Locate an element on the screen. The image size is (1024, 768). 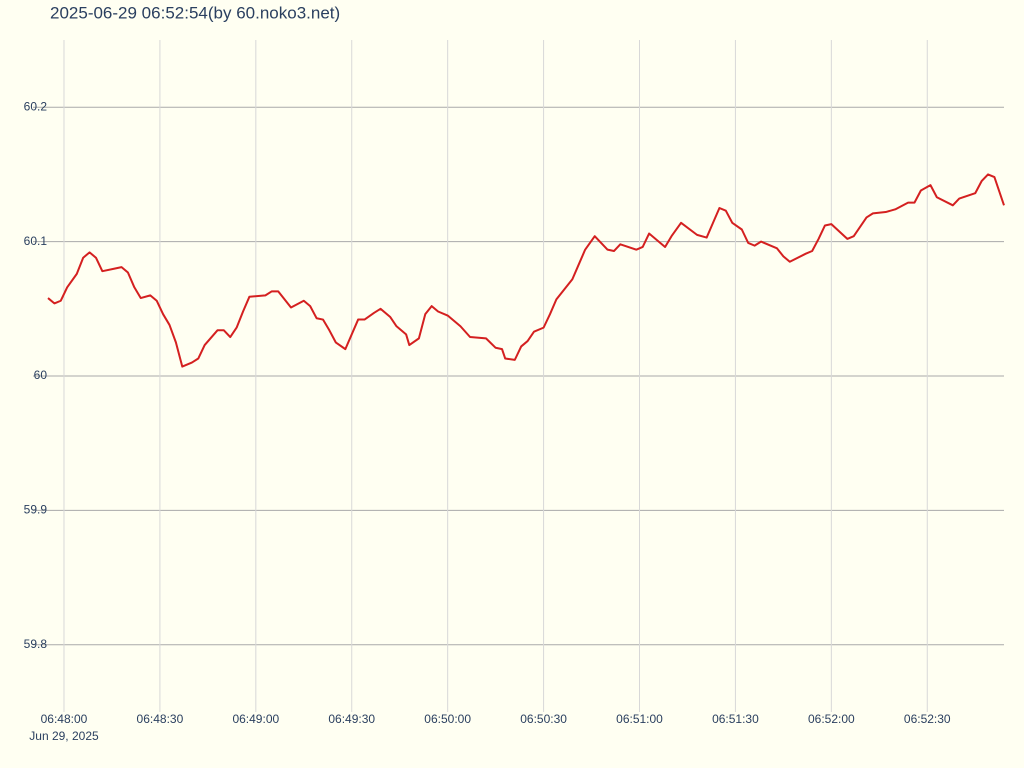
x-tick-label: 06:52:30 is located at coordinates (927, 719).